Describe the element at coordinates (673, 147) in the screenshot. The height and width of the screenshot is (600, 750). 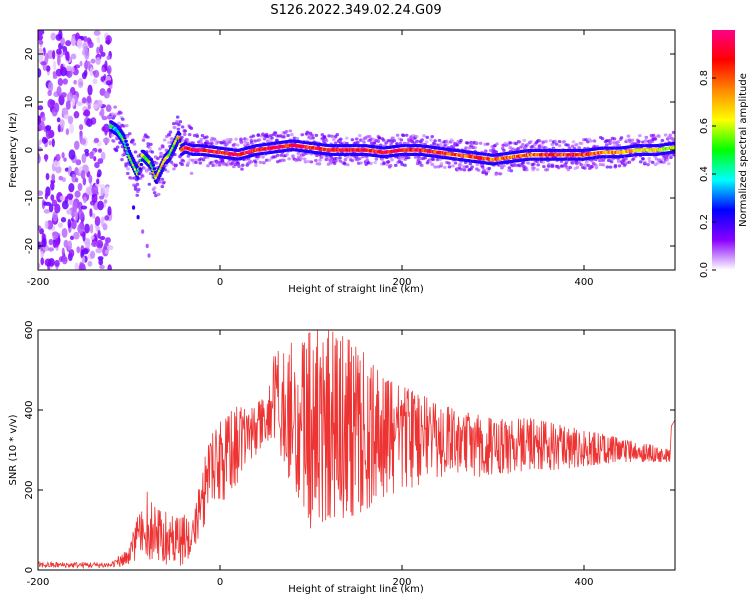
I see `ridge-core` at that location.